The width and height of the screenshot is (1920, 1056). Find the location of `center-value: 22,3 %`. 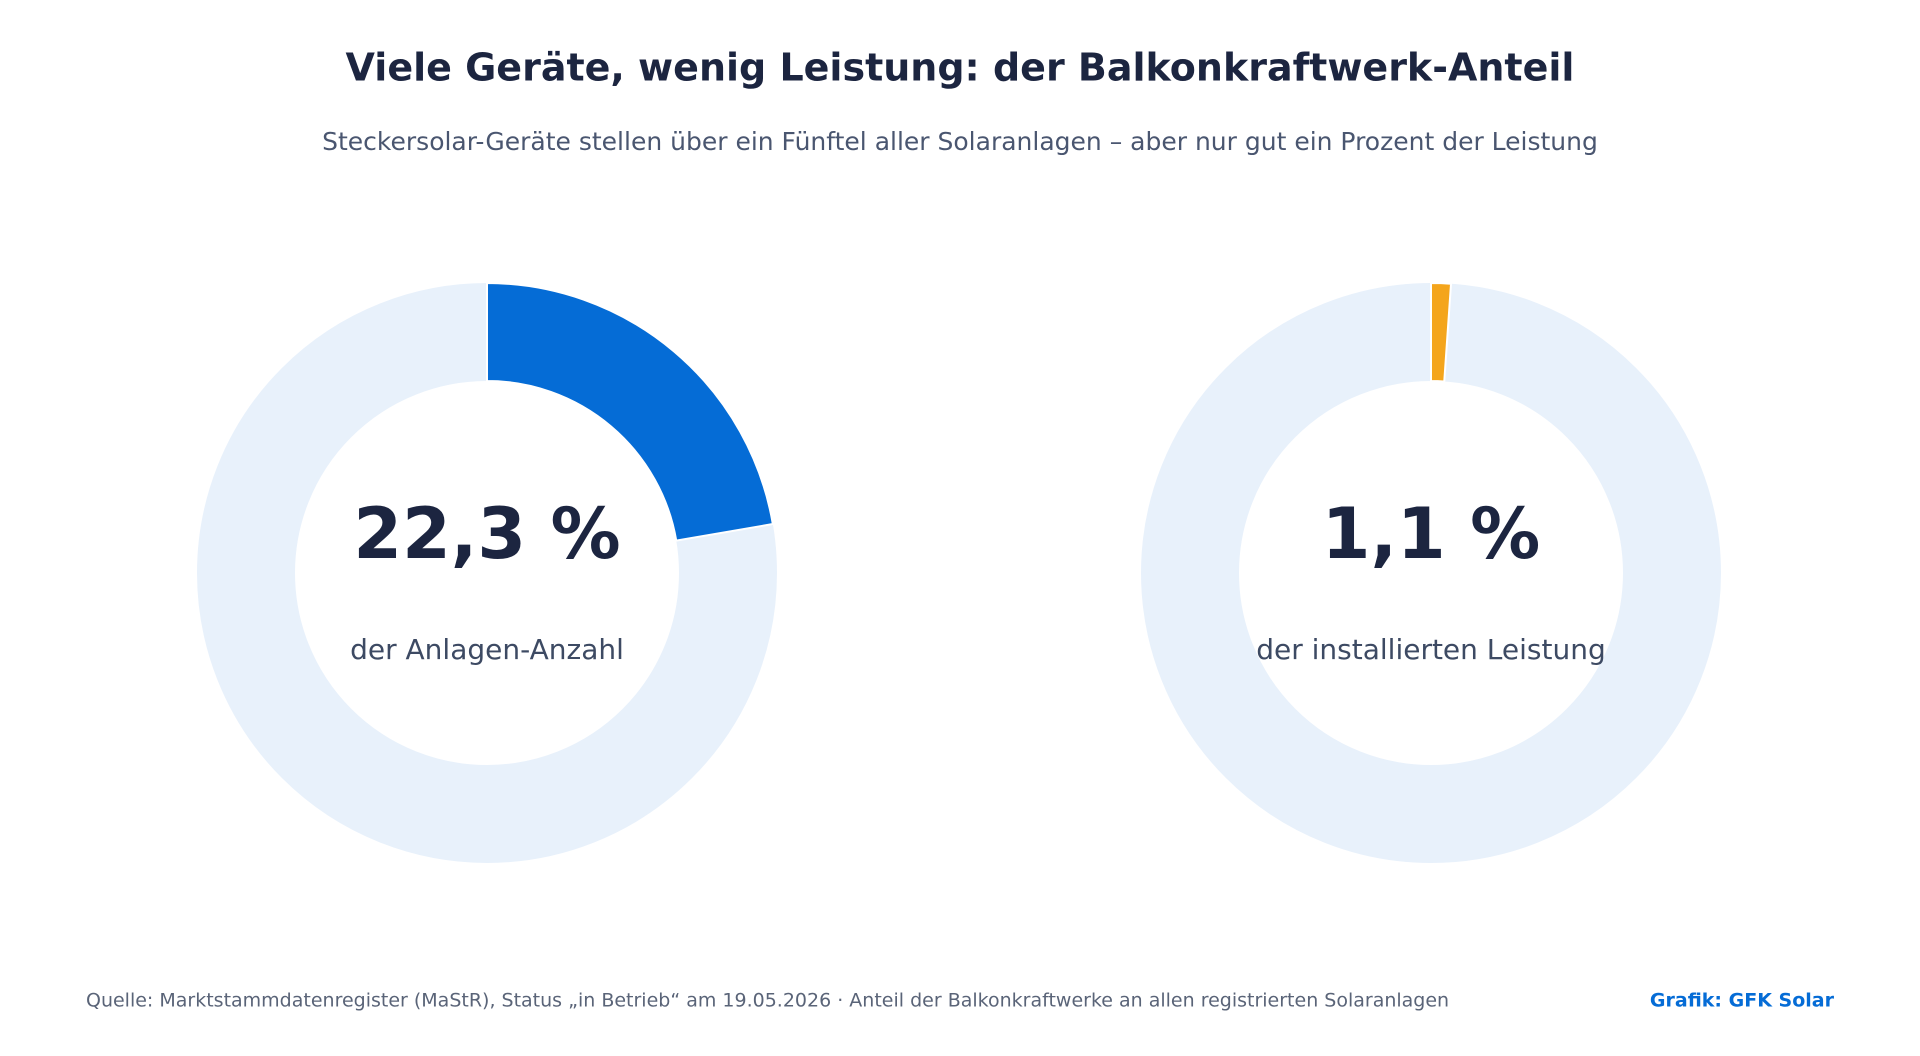

center-value: 22,3 % is located at coordinates (486, 534).